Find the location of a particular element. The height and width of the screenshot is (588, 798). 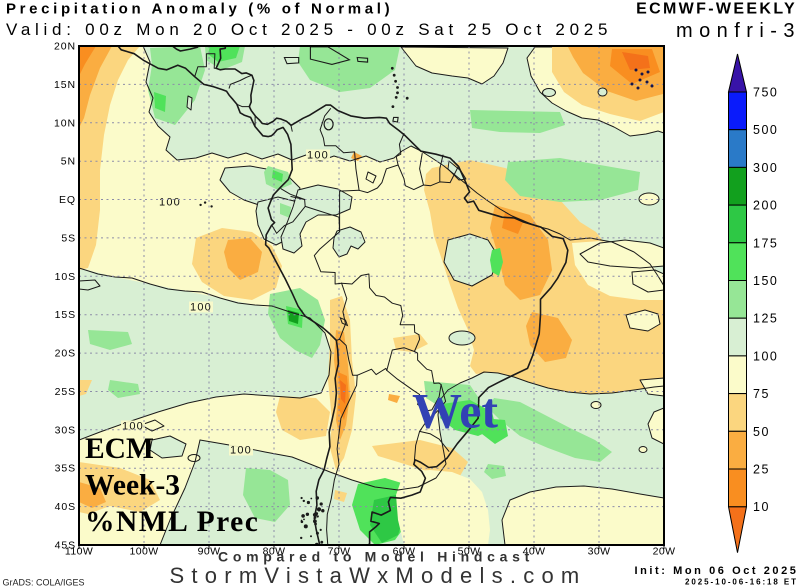

svg-text: 60W is located at coordinates (404, 552).